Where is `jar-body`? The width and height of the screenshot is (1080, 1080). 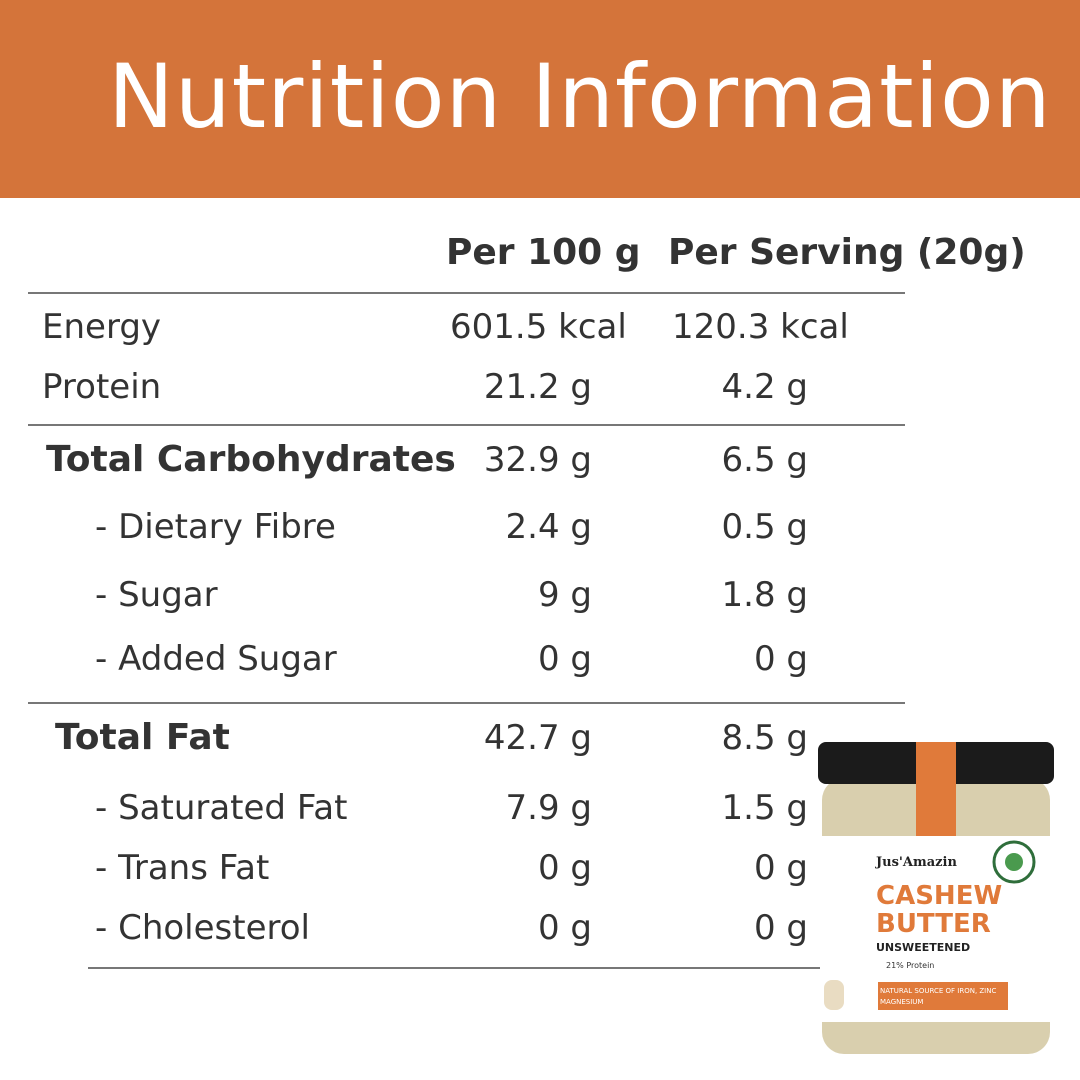 jar-body is located at coordinates (936, 916).